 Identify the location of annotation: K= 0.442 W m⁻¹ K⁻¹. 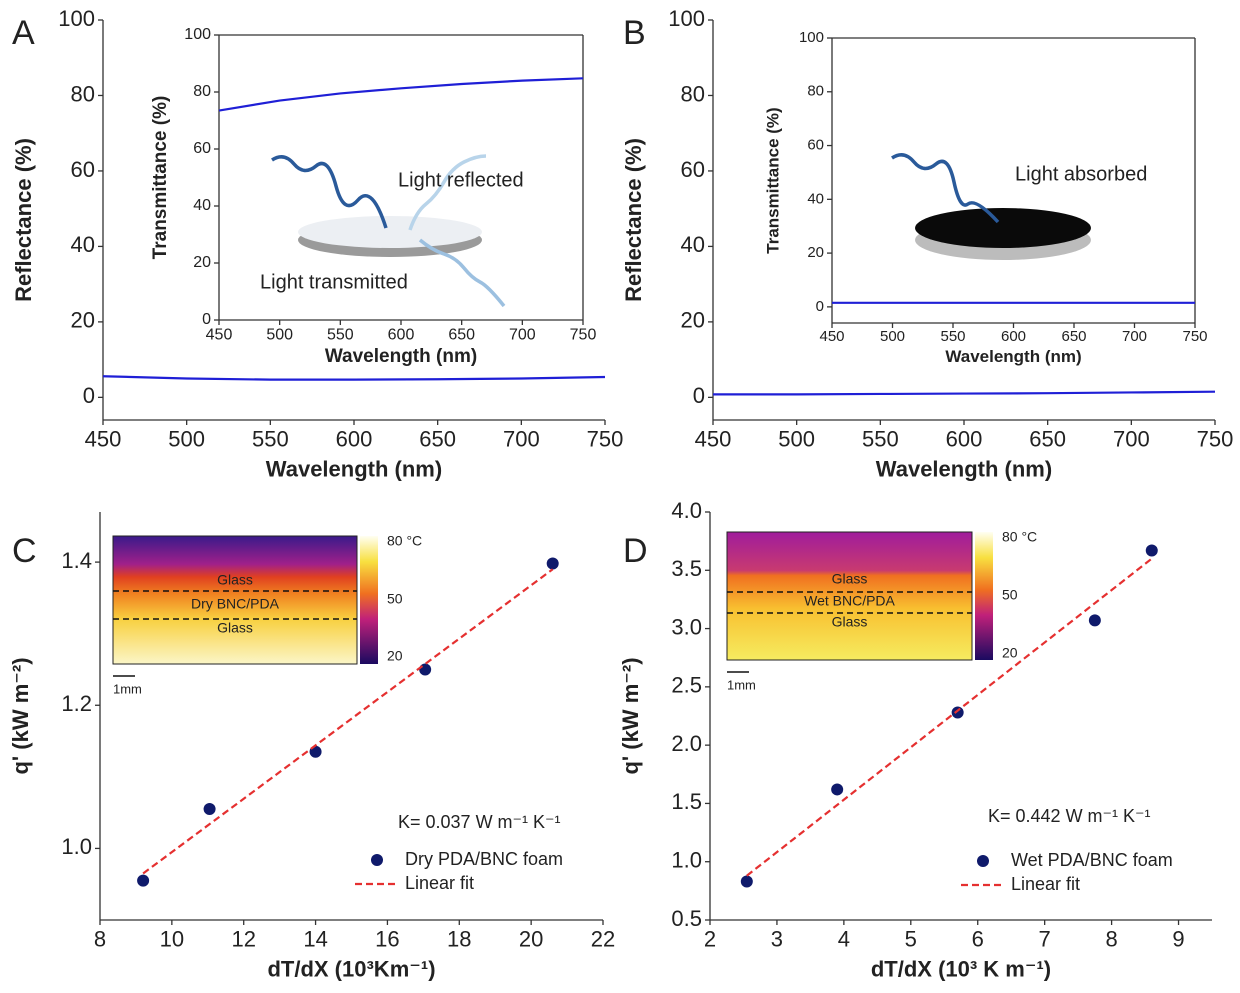
(1069, 816).